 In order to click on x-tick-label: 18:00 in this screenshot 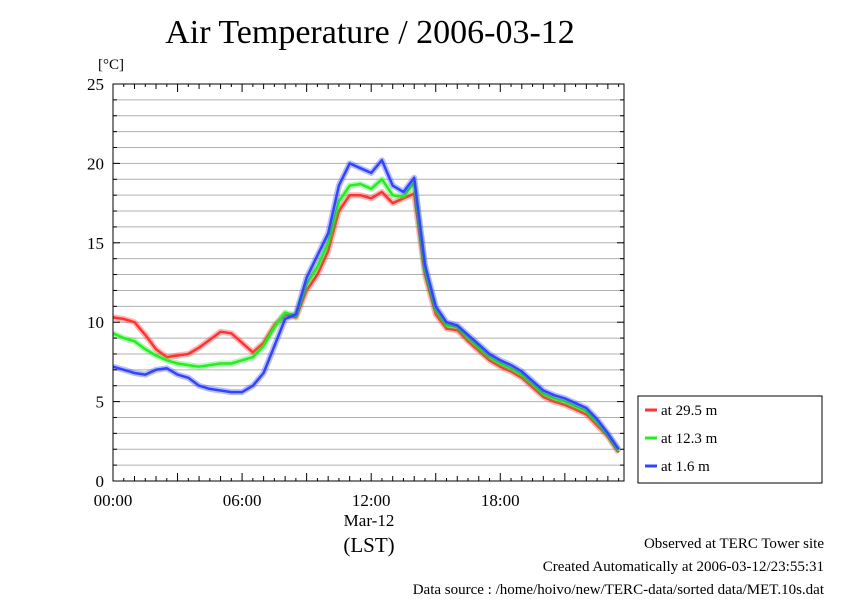, I will do `click(500, 500)`.